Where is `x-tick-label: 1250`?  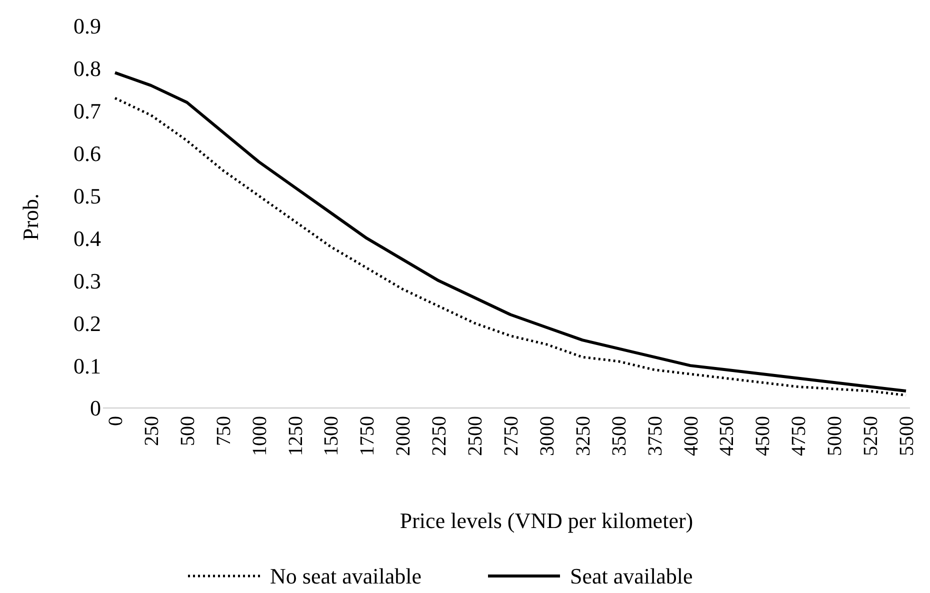
x-tick-label: 1250 is located at coordinates (295, 436).